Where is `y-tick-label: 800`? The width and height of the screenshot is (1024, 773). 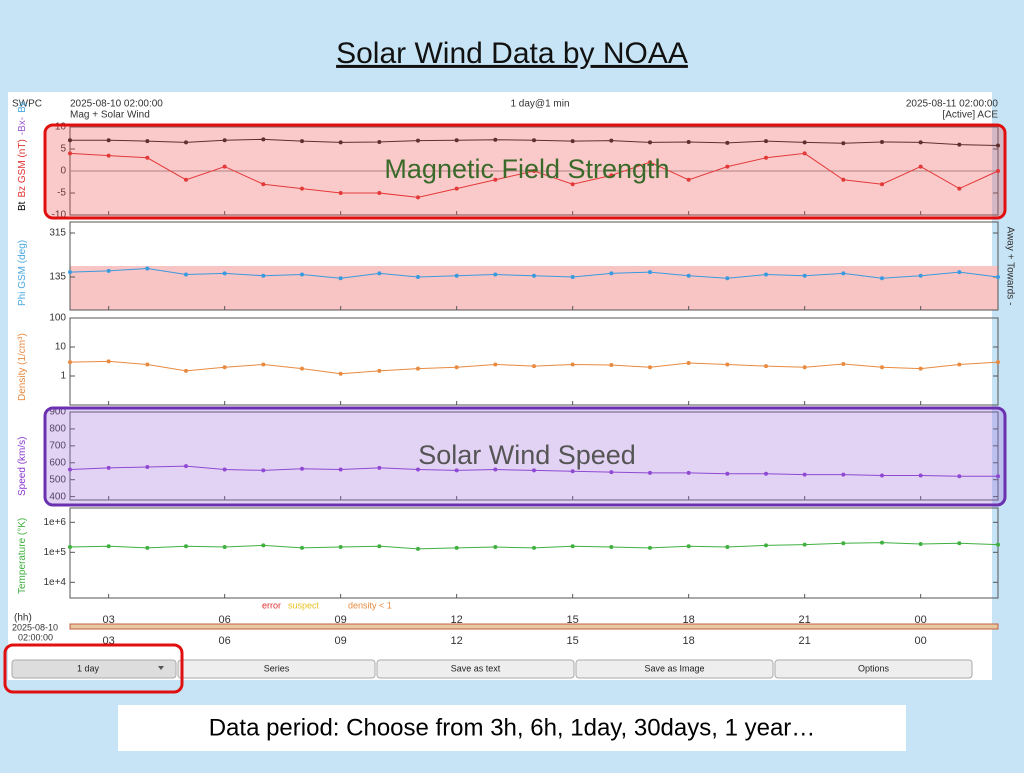
y-tick-label: 800 is located at coordinates (57, 429).